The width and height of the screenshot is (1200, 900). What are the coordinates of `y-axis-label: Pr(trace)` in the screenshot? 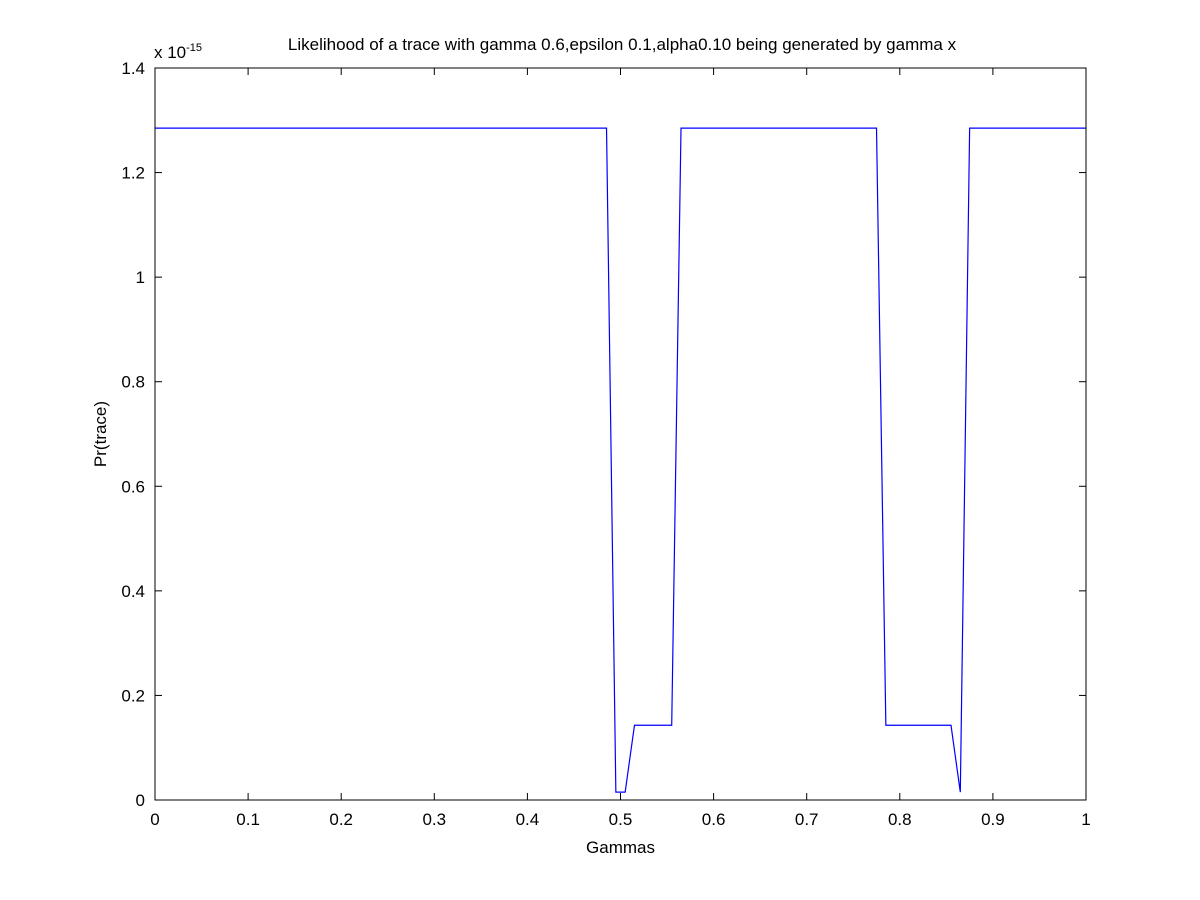 It's located at (100, 434).